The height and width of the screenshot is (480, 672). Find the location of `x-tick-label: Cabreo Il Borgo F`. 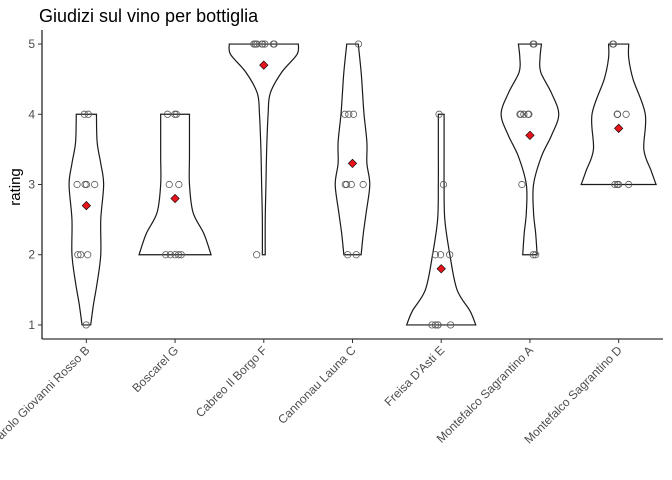

x-tick-label: Cabreo Il Borgo F is located at coordinates (231, 381).